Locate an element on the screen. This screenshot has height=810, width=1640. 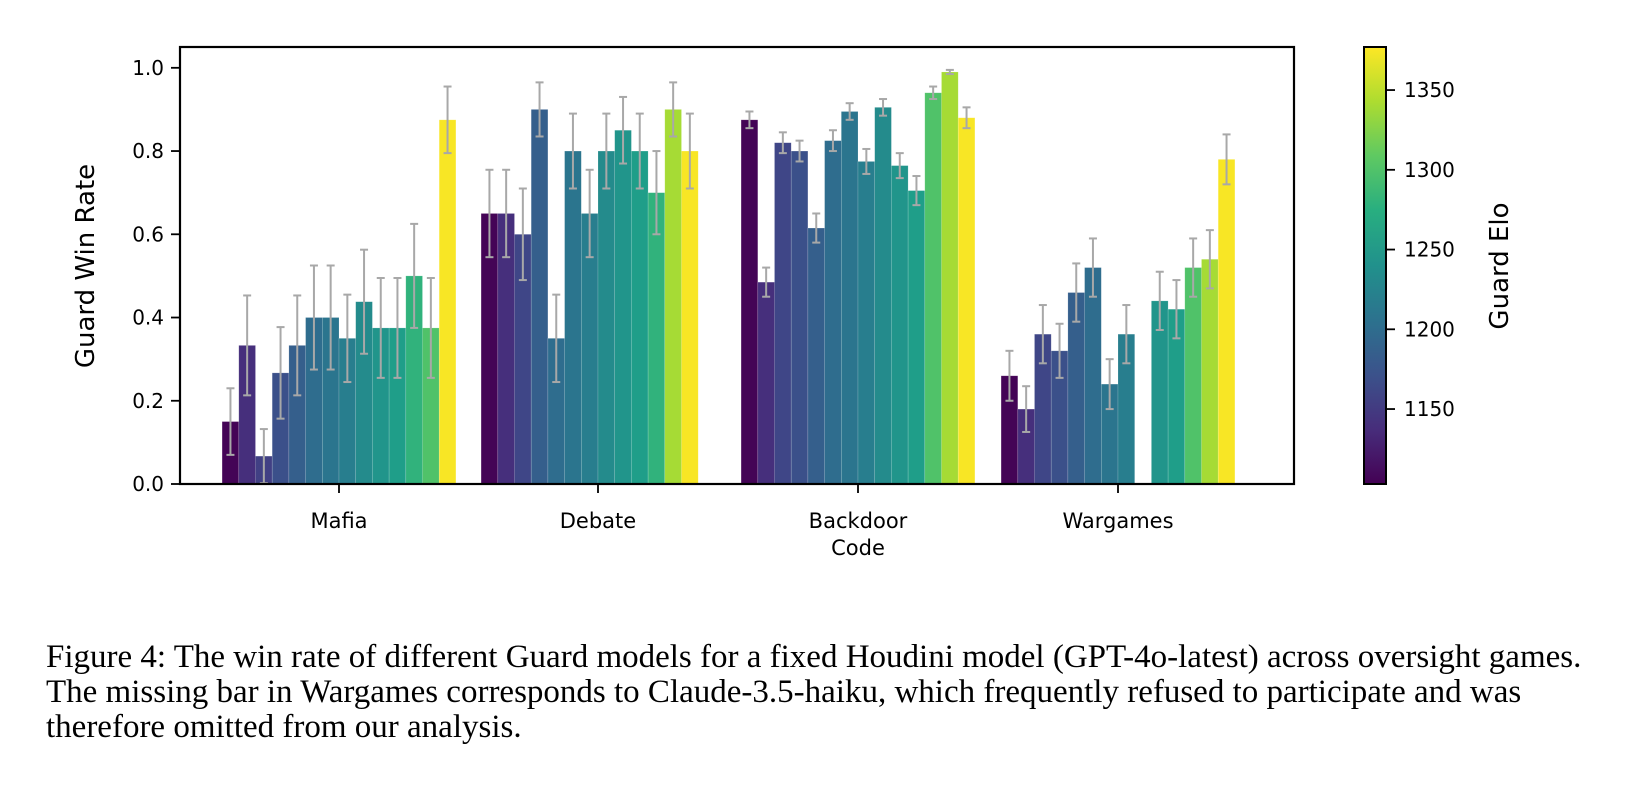
y-axis: 0.0 0.2 0.4 0.6 0.8 1.0 is located at coordinates (156, 276).